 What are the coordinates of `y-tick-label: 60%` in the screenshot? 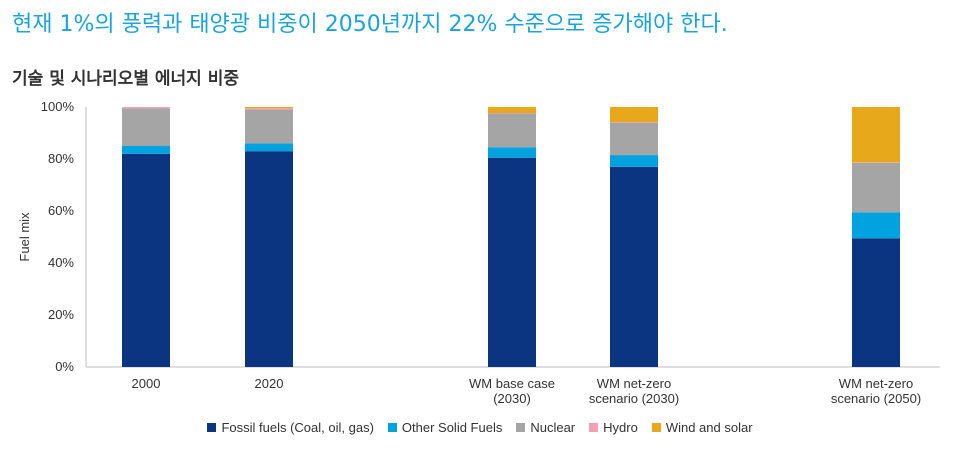 It's located at (61, 210).